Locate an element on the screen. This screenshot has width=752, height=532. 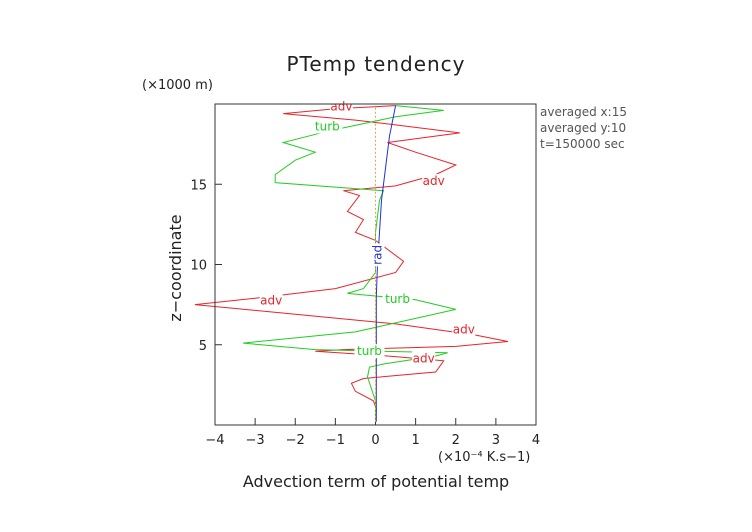
x-tick-label: 0 is located at coordinates (375, 440).